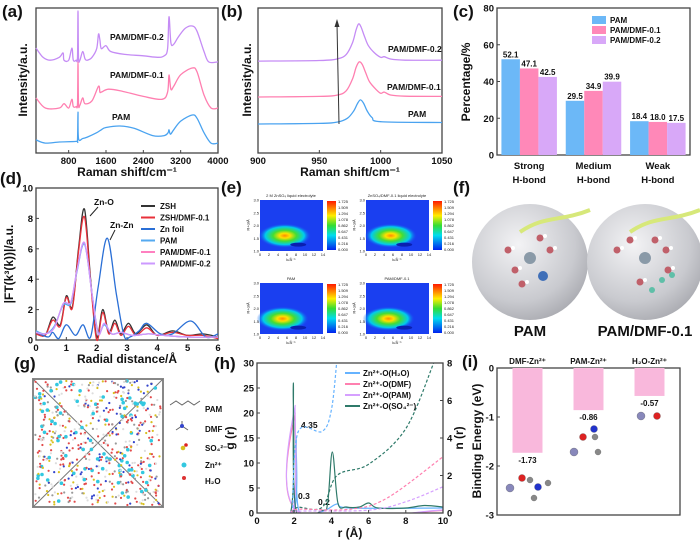 The height and width of the screenshot is (542, 700). I want to click on panel-i-ytick-label: 0, so click(491, 369).